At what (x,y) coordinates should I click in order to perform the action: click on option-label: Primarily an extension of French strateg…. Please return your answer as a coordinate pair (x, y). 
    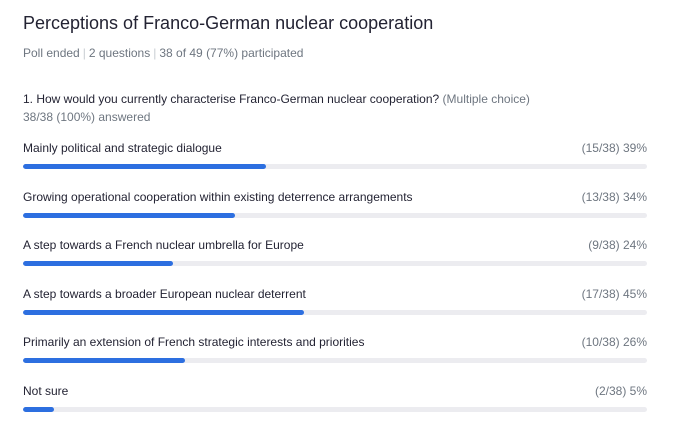
    Looking at the image, I should click on (194, 342).